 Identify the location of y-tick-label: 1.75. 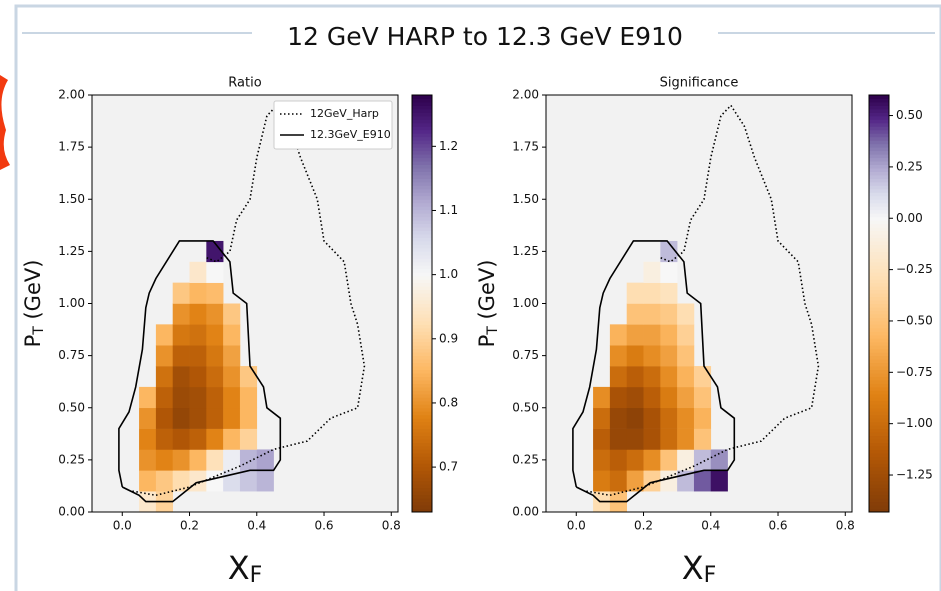
(525, 147).